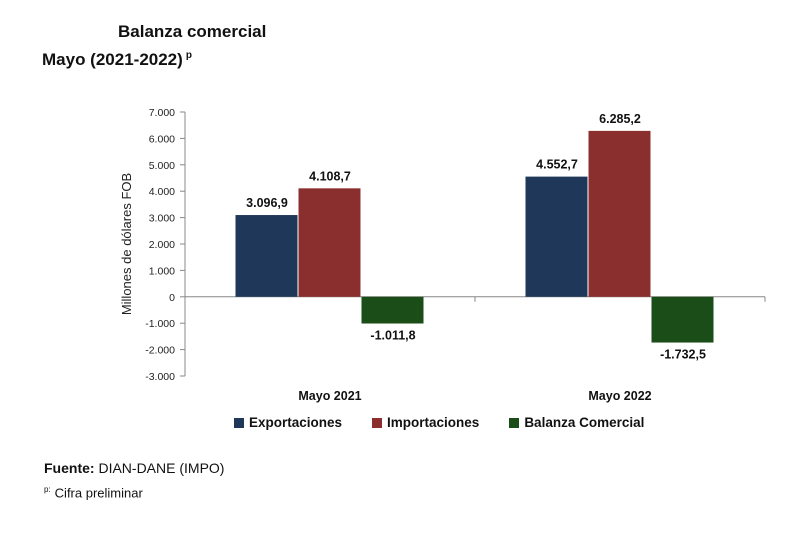  I want to click on legend-item: Balanza Comercial, so click(576, 422).